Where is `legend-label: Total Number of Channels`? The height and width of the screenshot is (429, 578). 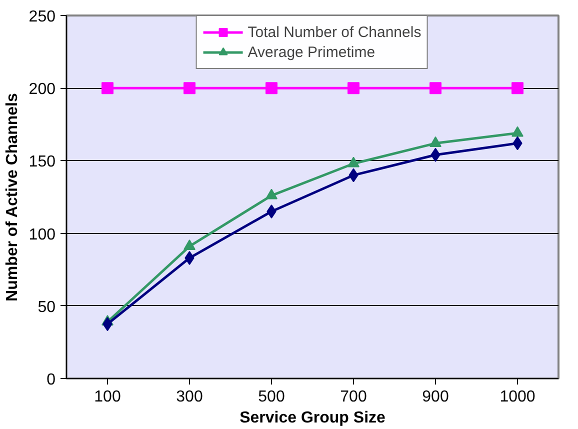
legend-label: Total Number of Channels is located at coordinates (335, 32).